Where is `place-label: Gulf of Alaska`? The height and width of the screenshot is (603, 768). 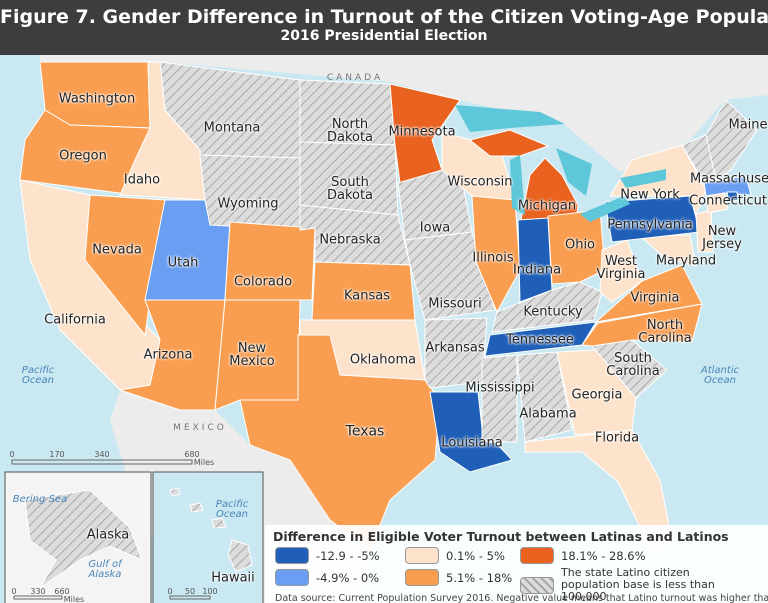
place-label: Gulf of Alaska is located at coordinates (105, 569).